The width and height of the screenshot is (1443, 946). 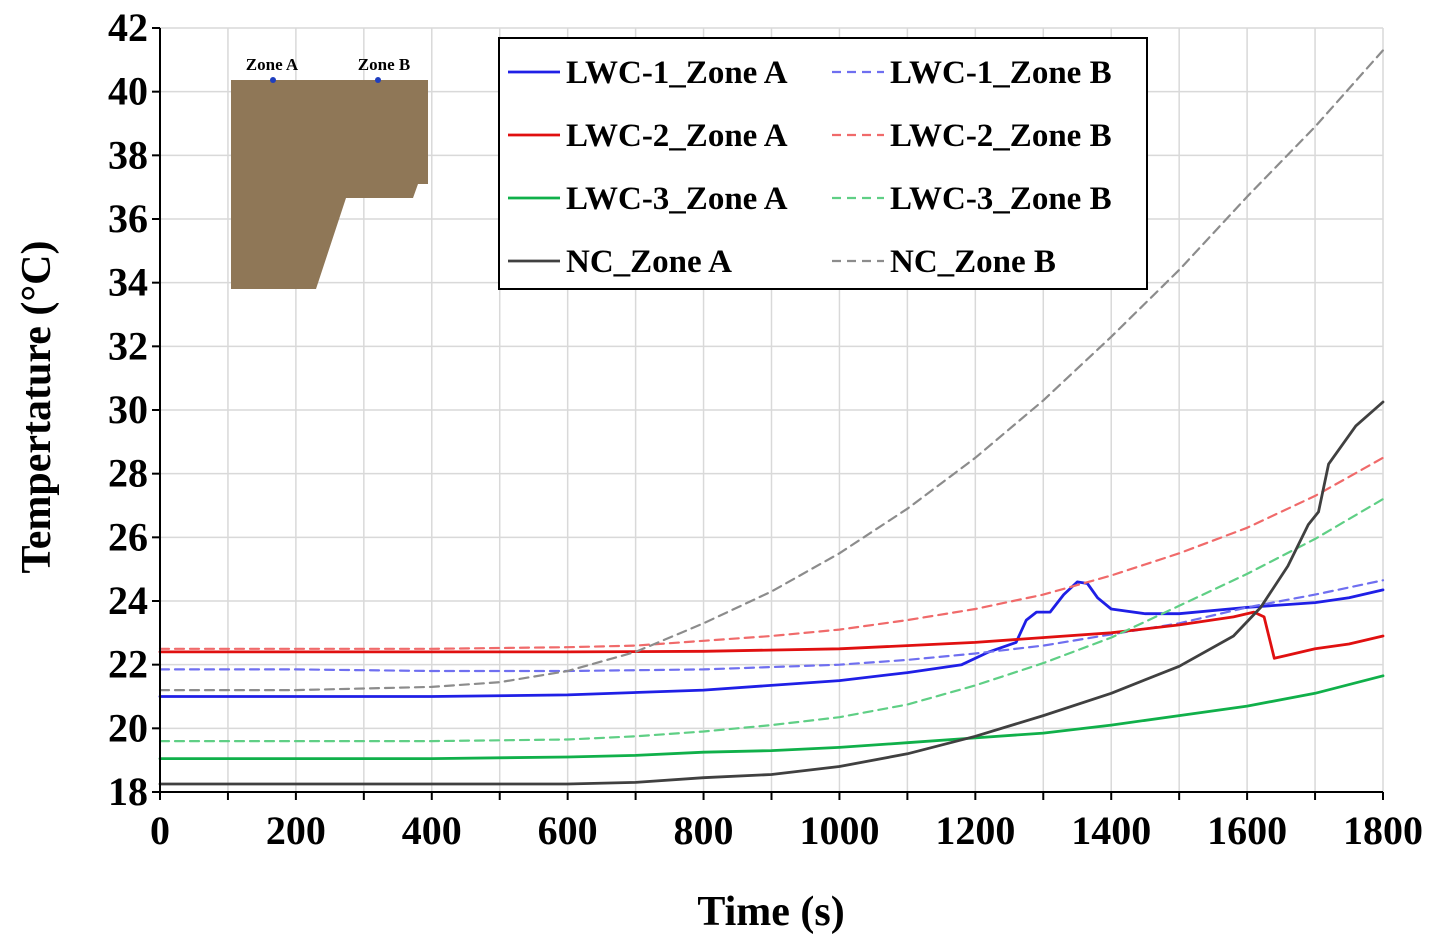 What do you see at coordinates (128, 154) in the screenshot?
I see `y-tick-label: 38` at bounding box center [128, 154].